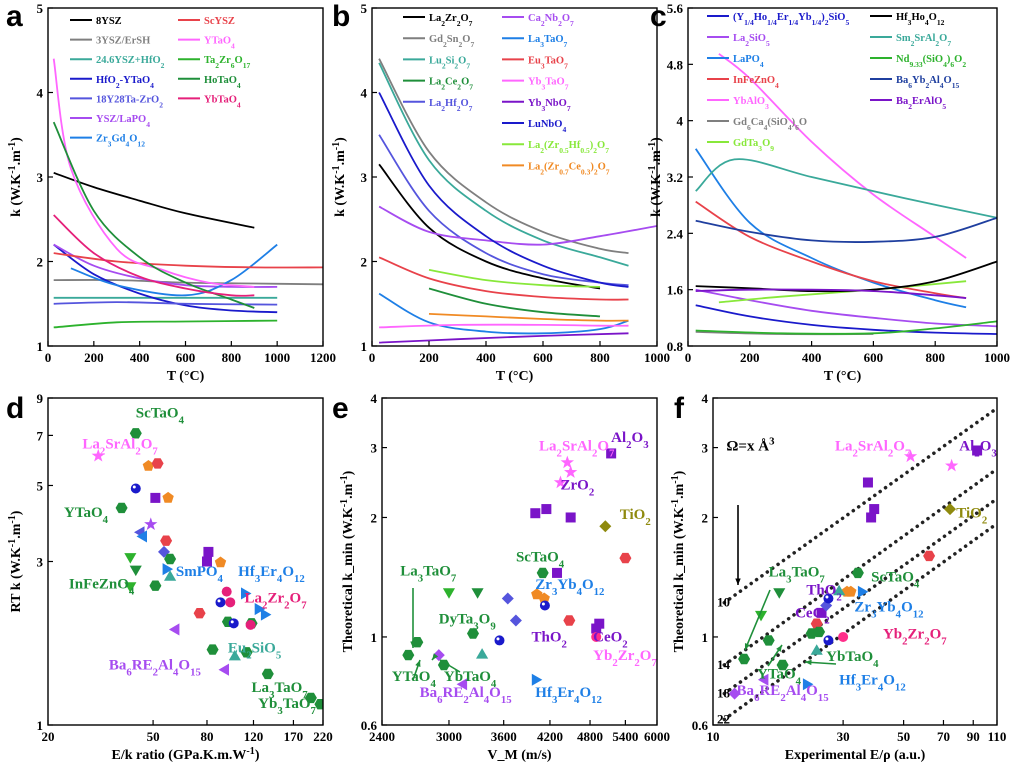  Describe the element at coordinates (493, 627) in the screenshot. I see `text-run: 9` at that location.